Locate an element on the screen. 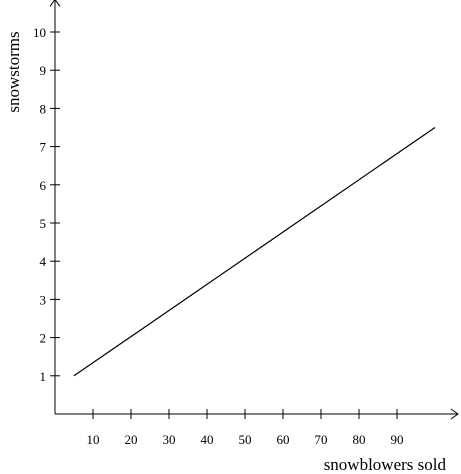 Image resolution: width=461 pixels, height=474 pixels. y-tick-label: 3 is located at coordinates (43, 299).